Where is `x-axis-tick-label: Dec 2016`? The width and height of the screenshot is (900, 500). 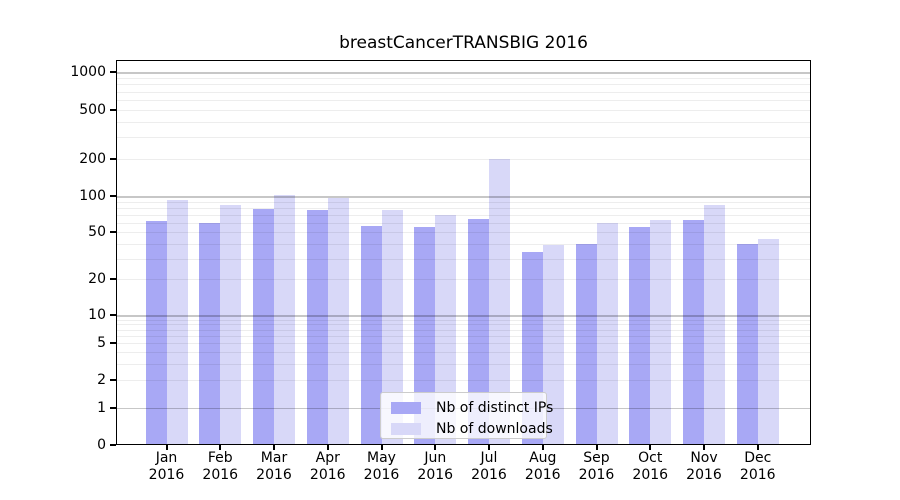 x-axis-tick-label: Dec 2016 is located at coordinates (757, 466).